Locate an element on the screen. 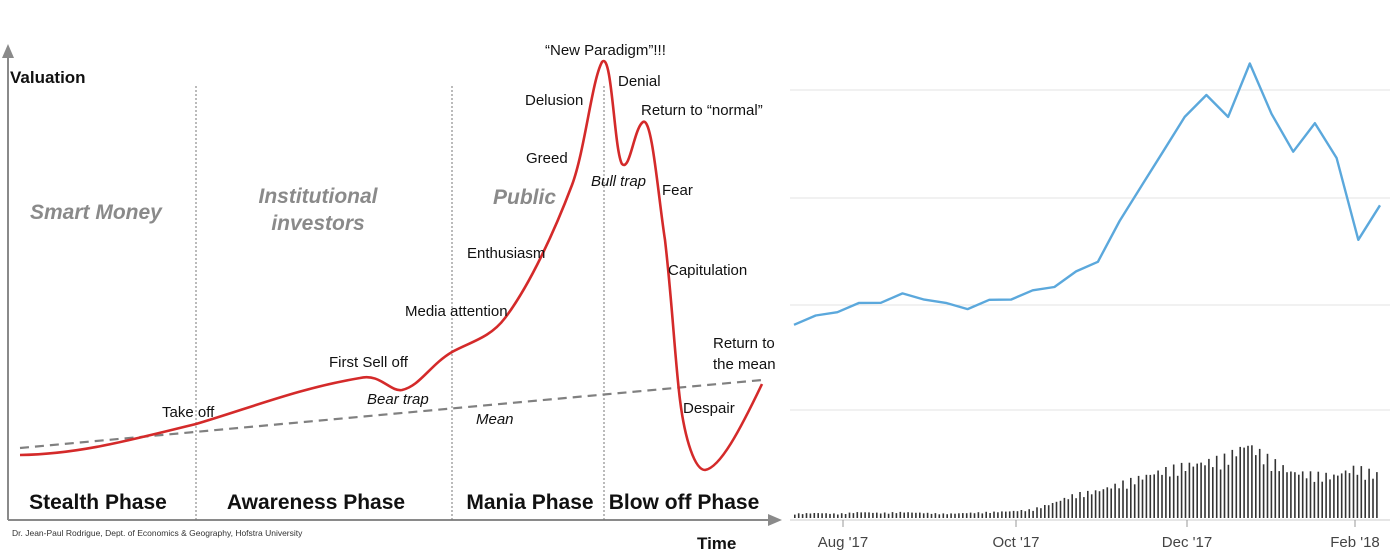  actor-institutional-line1: Institutional is located at coordinates (319, 196).